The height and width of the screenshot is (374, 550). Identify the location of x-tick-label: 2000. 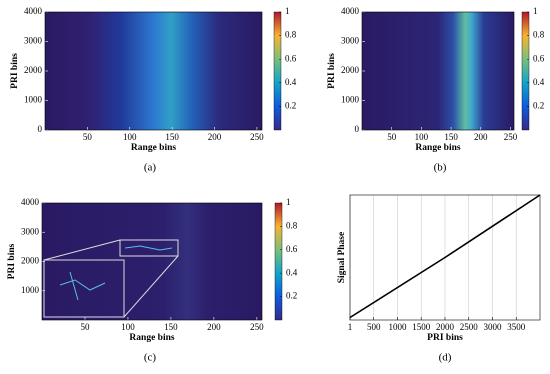
(445, 327).